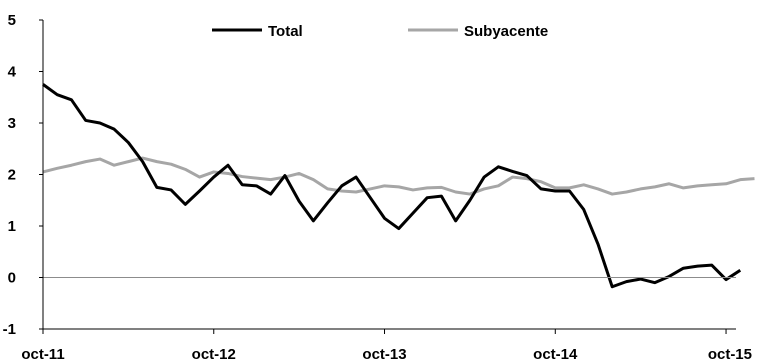 This screenshot has height=364, width=757. Describe the element at coordinates (9, 329) in the screenshot. I see `y-tick-label: -1` at that location.